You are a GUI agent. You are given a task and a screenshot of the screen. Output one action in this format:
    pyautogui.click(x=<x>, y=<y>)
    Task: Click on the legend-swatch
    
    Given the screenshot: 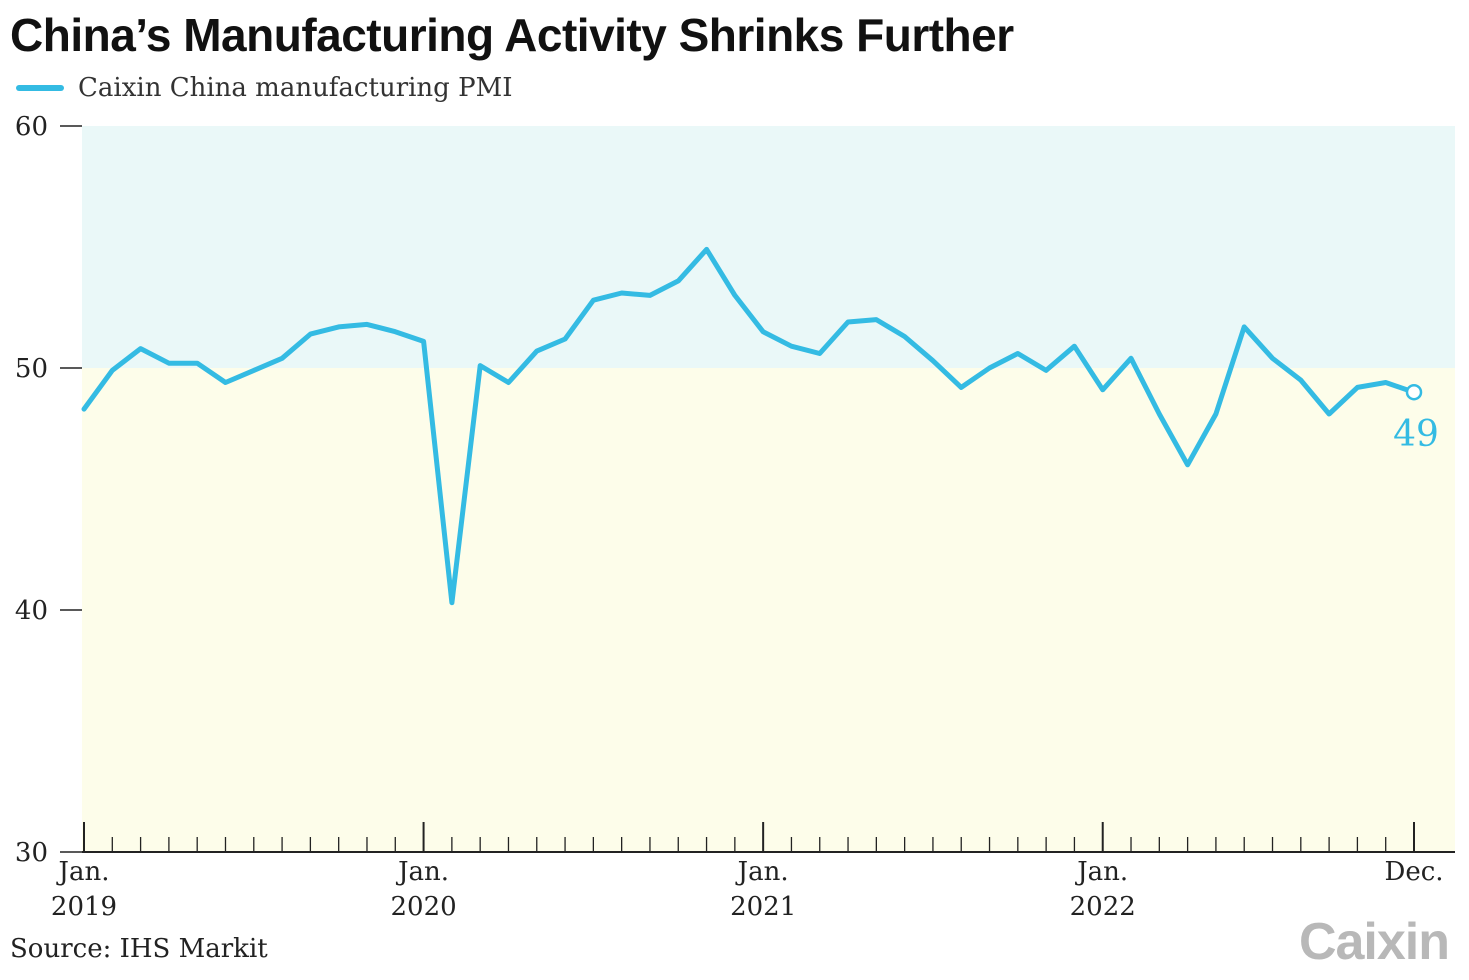 What is the action you would take?
    pyautogui.click(x=40, y=88)
    